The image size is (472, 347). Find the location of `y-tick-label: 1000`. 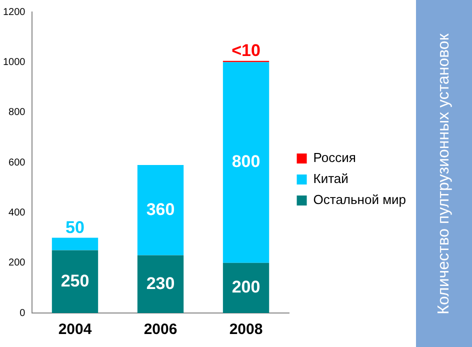

y-tick-label: 1000 is located at coordinates (14, 62).